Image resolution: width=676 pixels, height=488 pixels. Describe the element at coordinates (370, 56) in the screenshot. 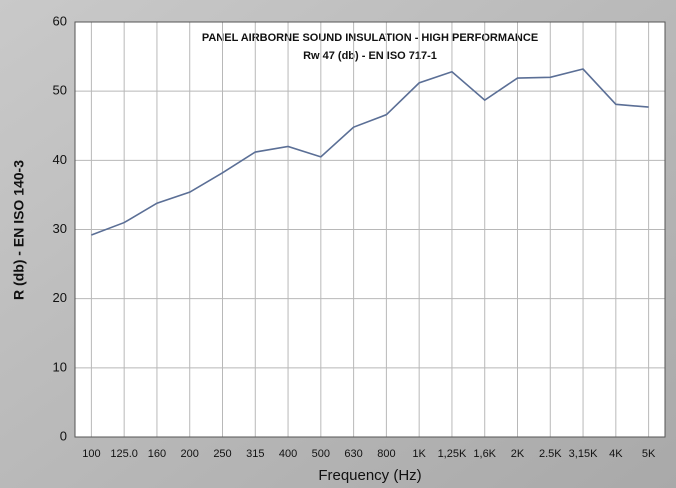

I see `chart-subtitle: Rw 47 (db) - EN ISO 717-1` at that location.